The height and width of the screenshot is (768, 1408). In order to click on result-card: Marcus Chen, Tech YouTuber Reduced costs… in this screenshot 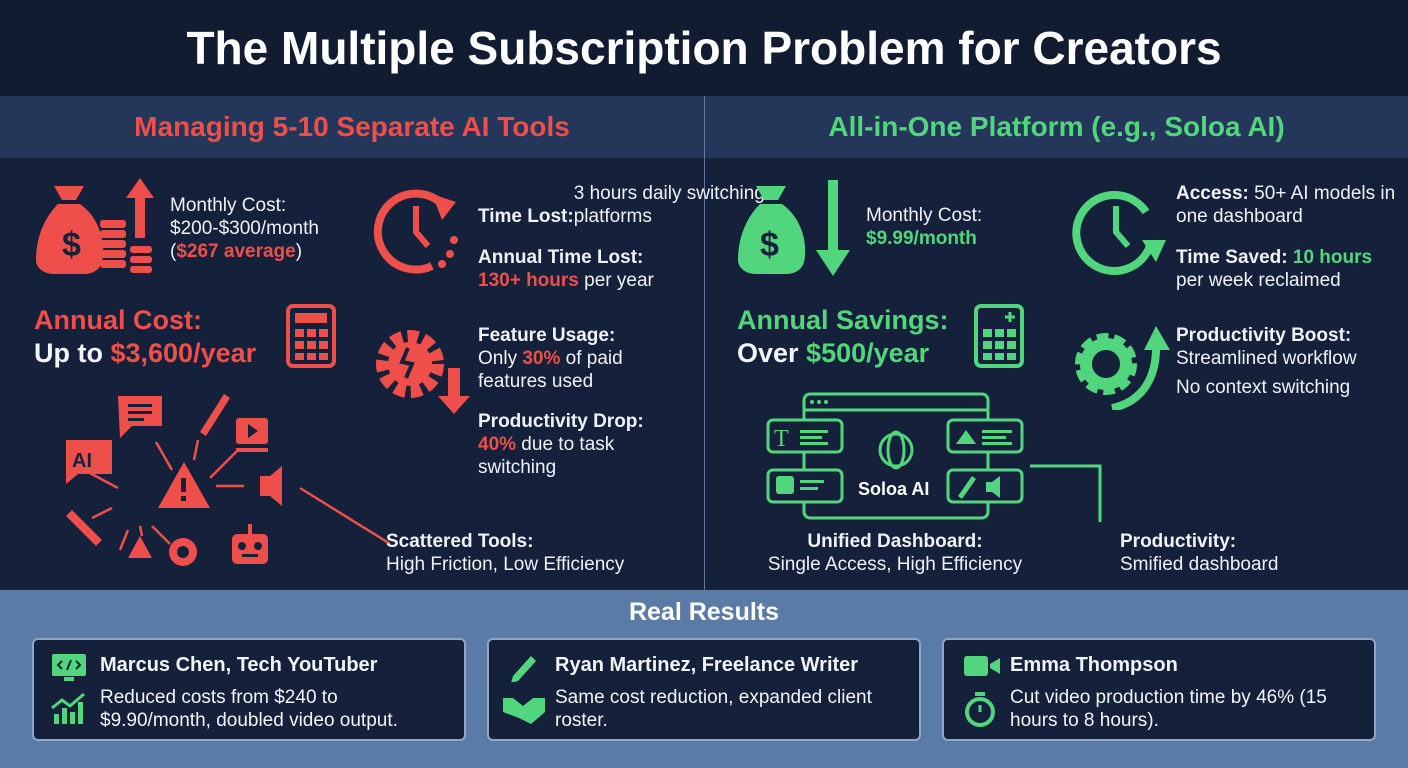, I will do `click(249, 689)`.